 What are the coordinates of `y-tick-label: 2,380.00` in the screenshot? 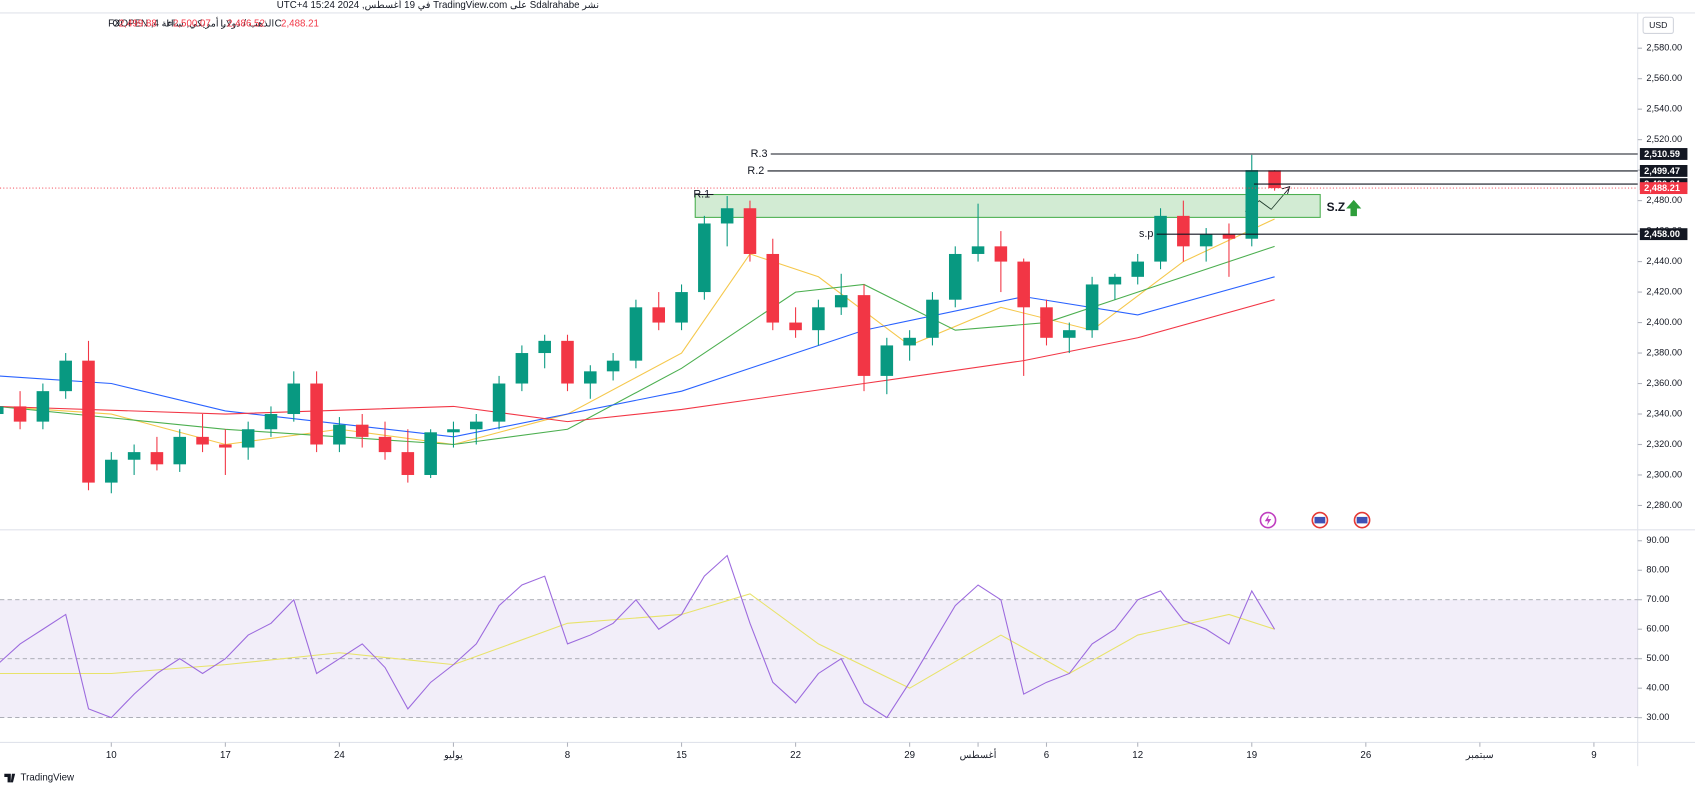 It's located at (1664, 352).